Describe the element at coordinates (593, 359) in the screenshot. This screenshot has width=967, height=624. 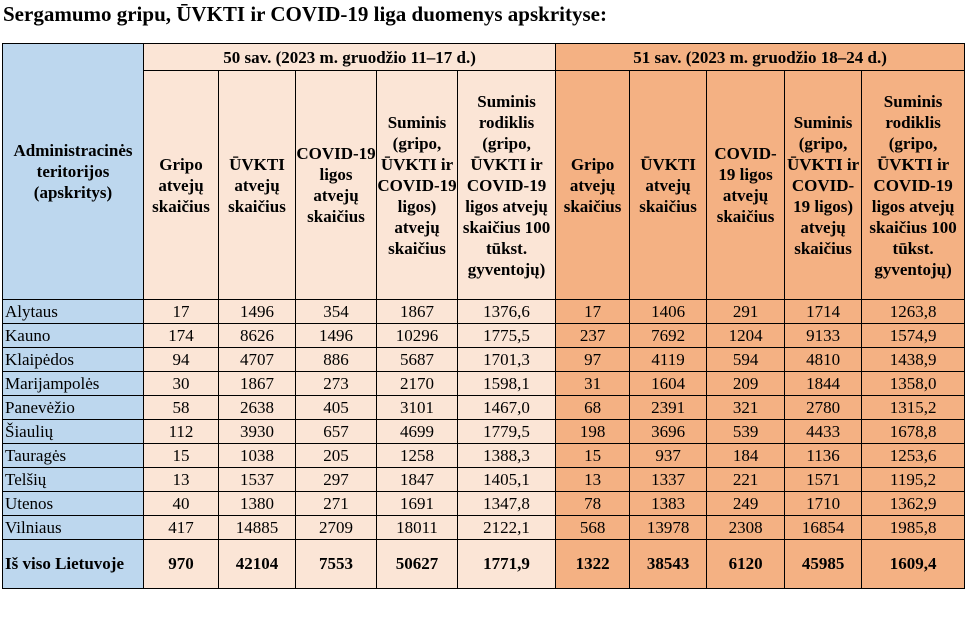
I see `table-cell: 97` at that location.